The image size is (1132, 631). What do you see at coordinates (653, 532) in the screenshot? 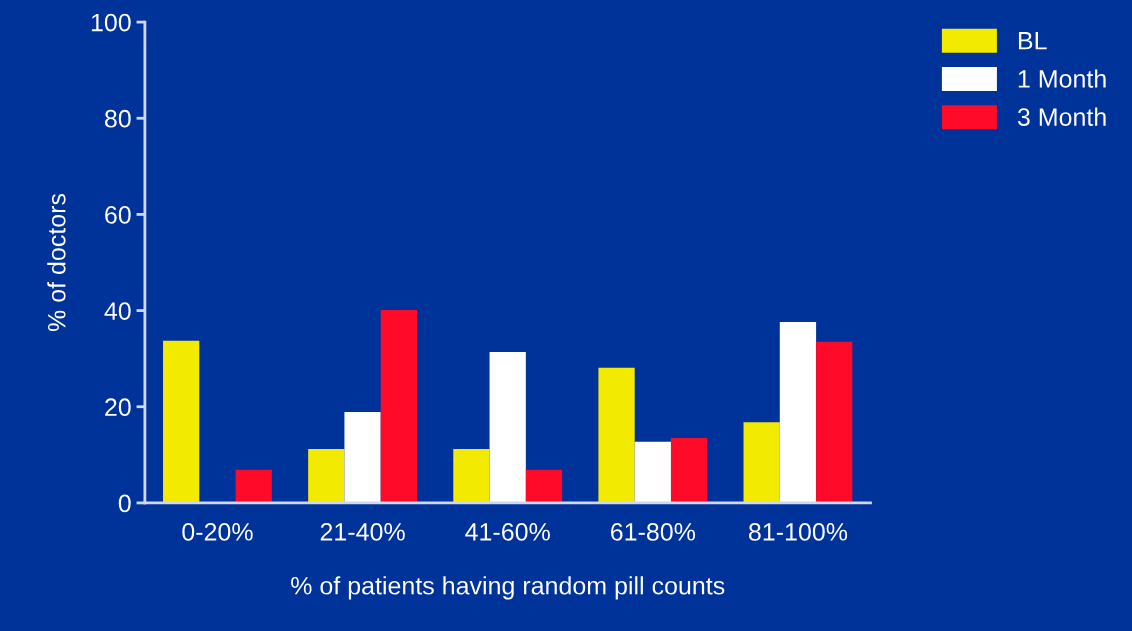
I see `x-tick-label: 61-80%` at bounding box center [653, 532].